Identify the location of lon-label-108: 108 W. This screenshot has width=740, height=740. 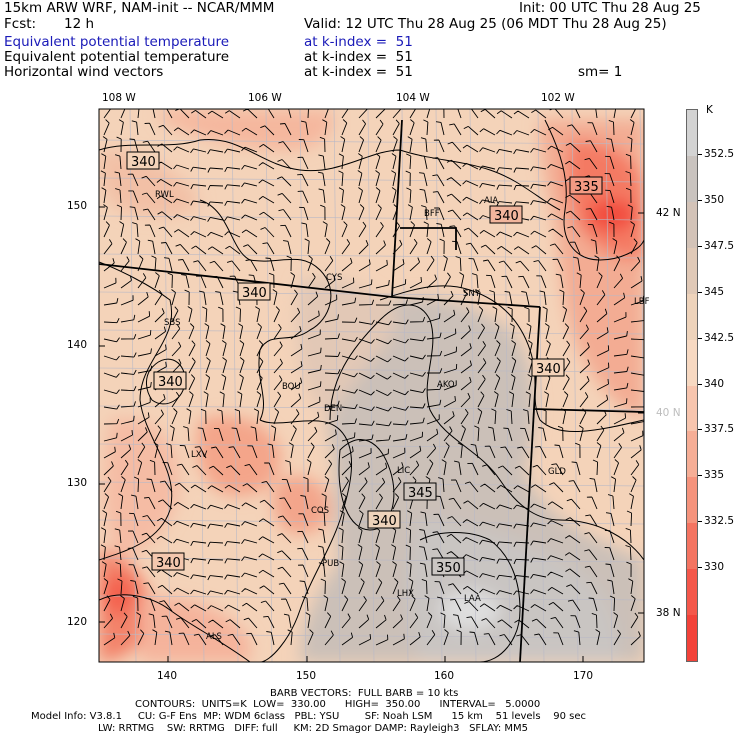
(119, 98).